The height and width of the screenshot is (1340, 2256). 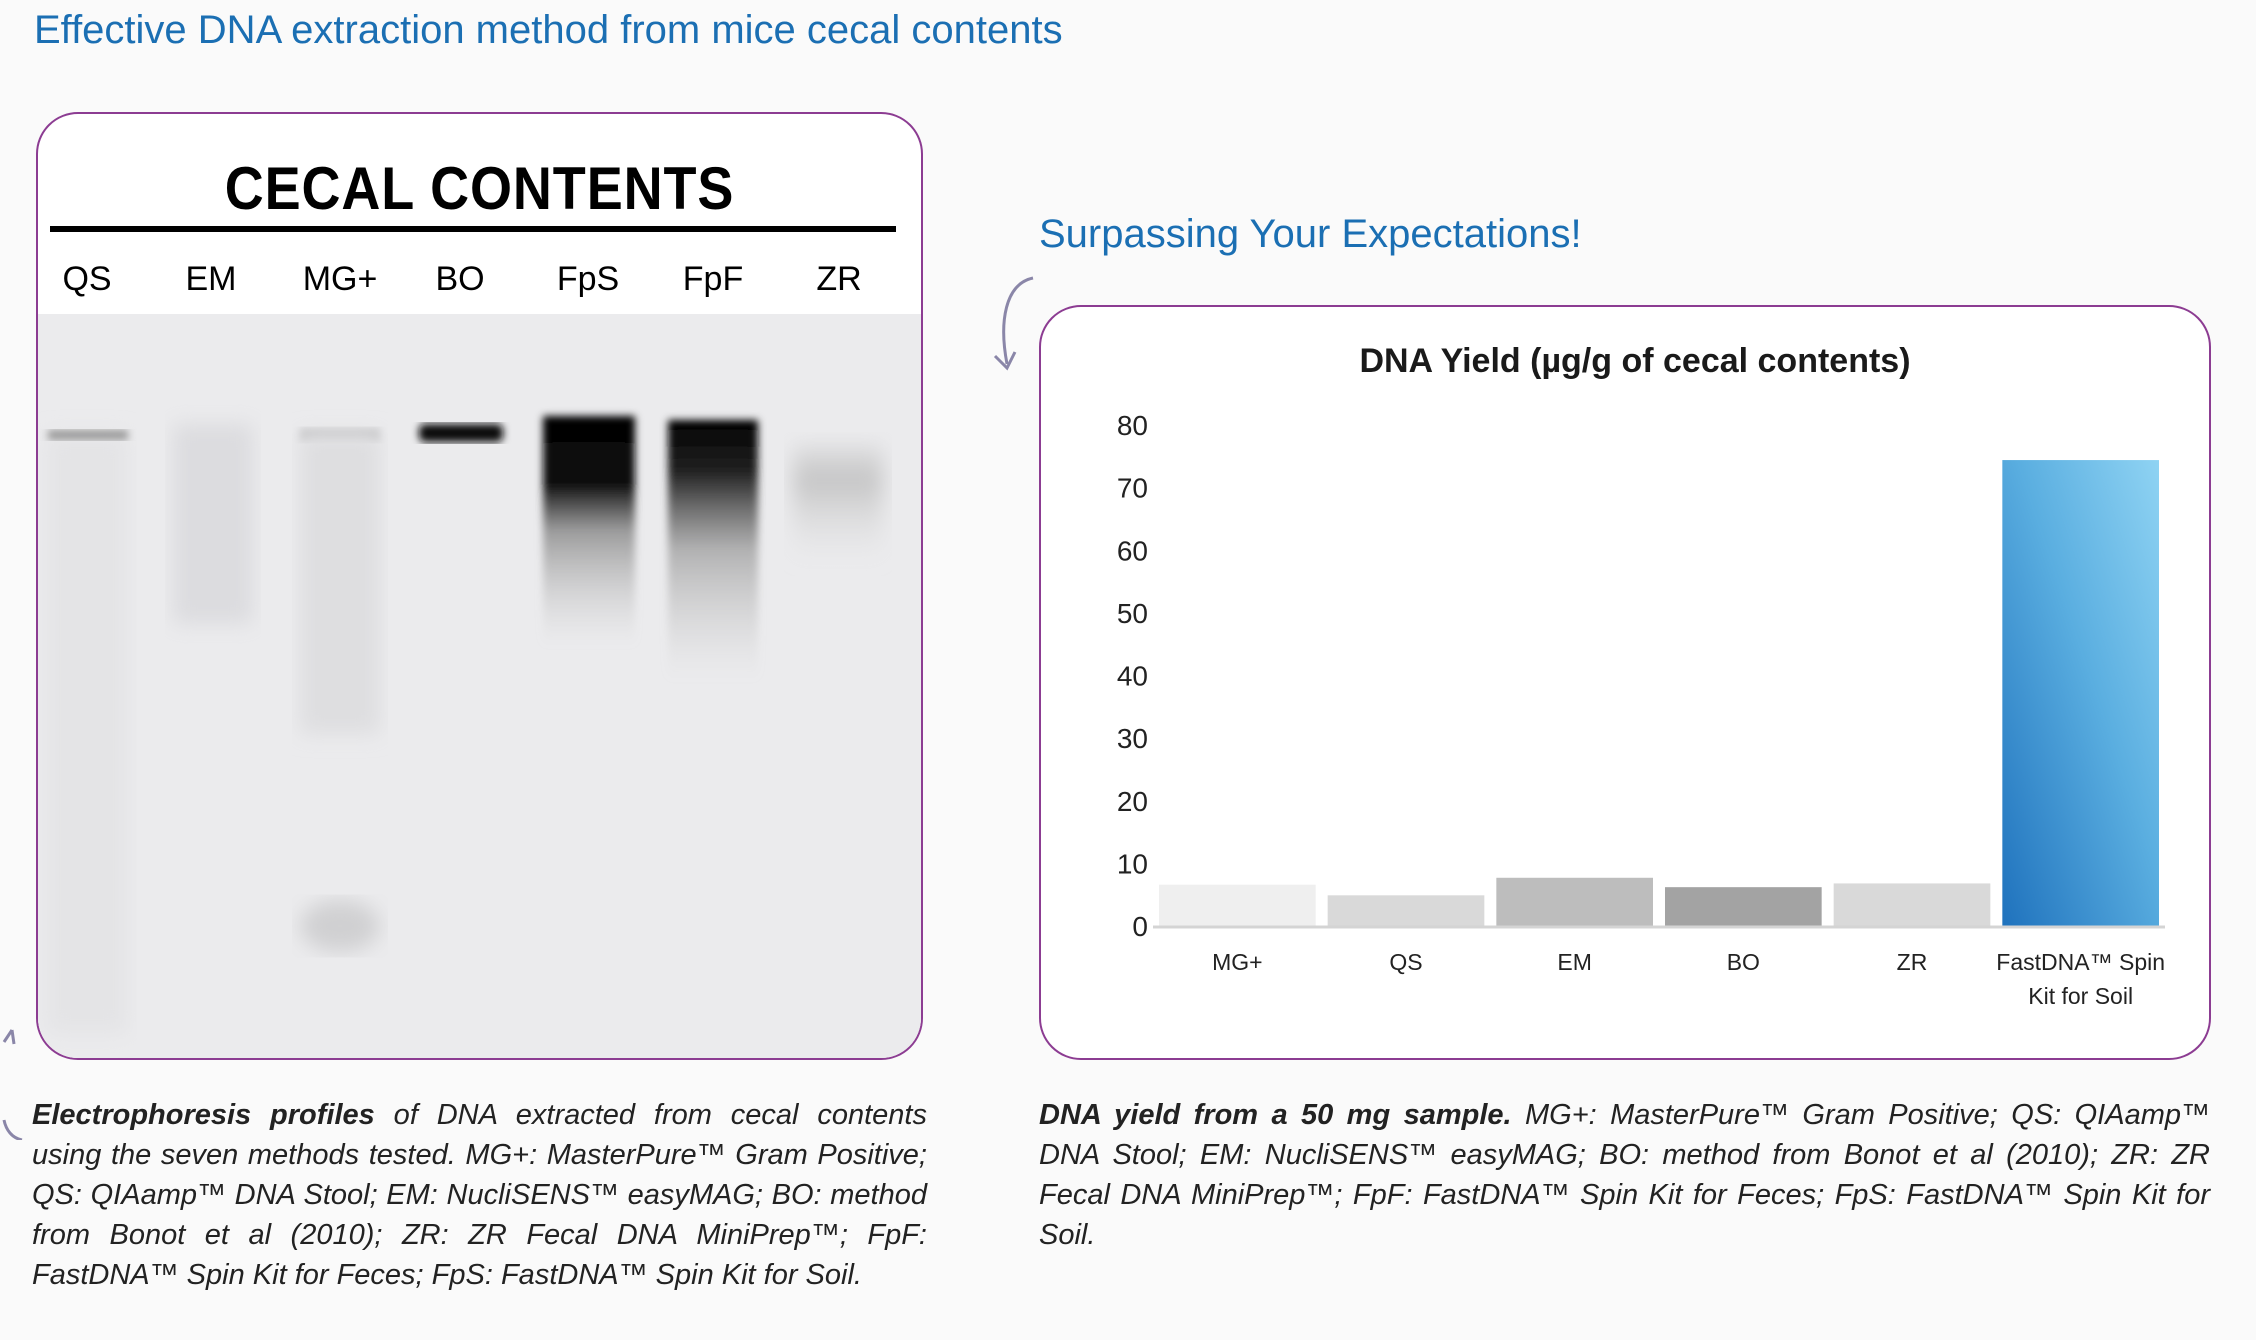 I want to click on y-tick-label: 0, so click(x=1140, y=926).